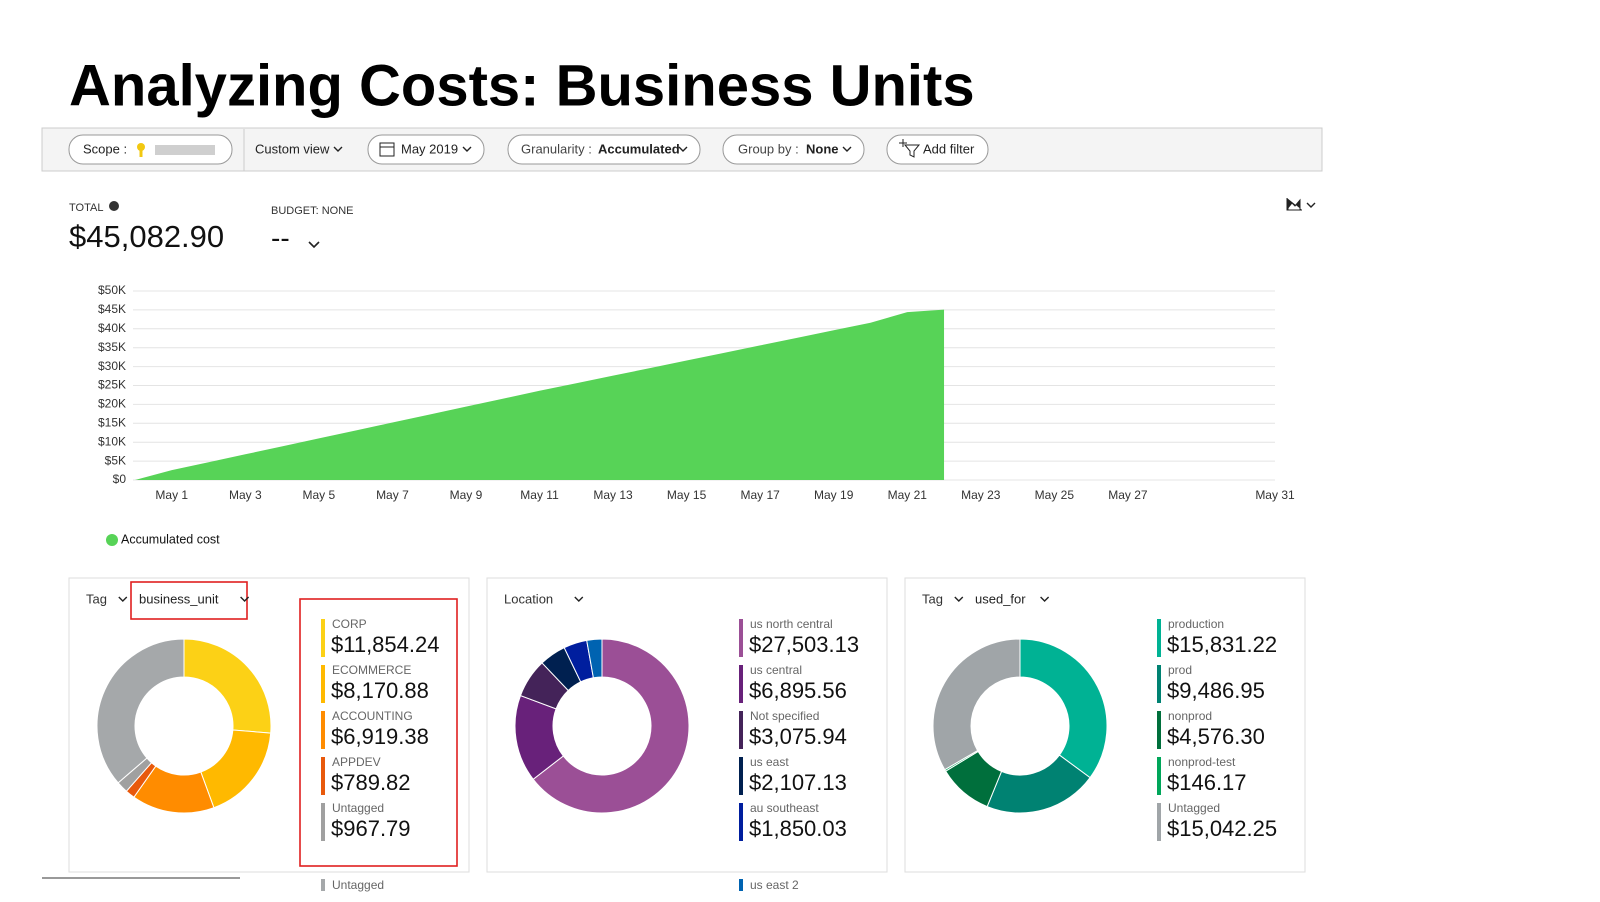 The image size is (1600, 902). Describe the element at coordinates (774, 885) in the screenshot. I see `legend-name: us east 2` at that location.